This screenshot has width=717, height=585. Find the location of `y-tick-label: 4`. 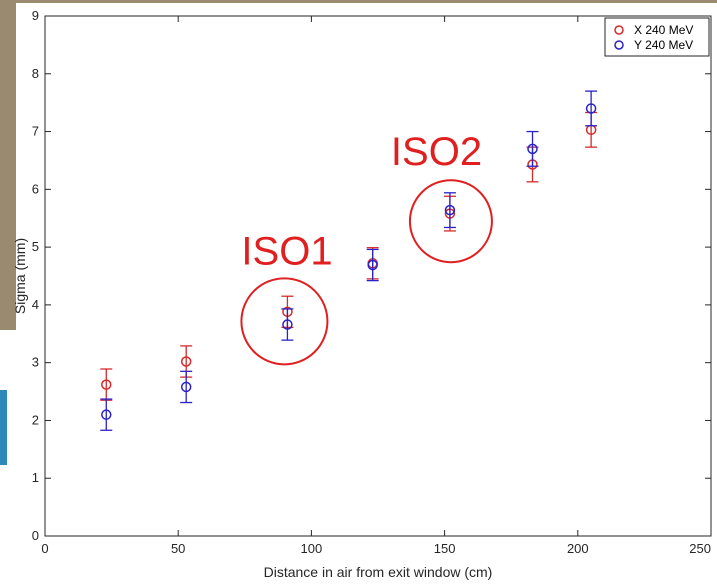

y-tick-label: 4 is located at coordinates (35, 304).